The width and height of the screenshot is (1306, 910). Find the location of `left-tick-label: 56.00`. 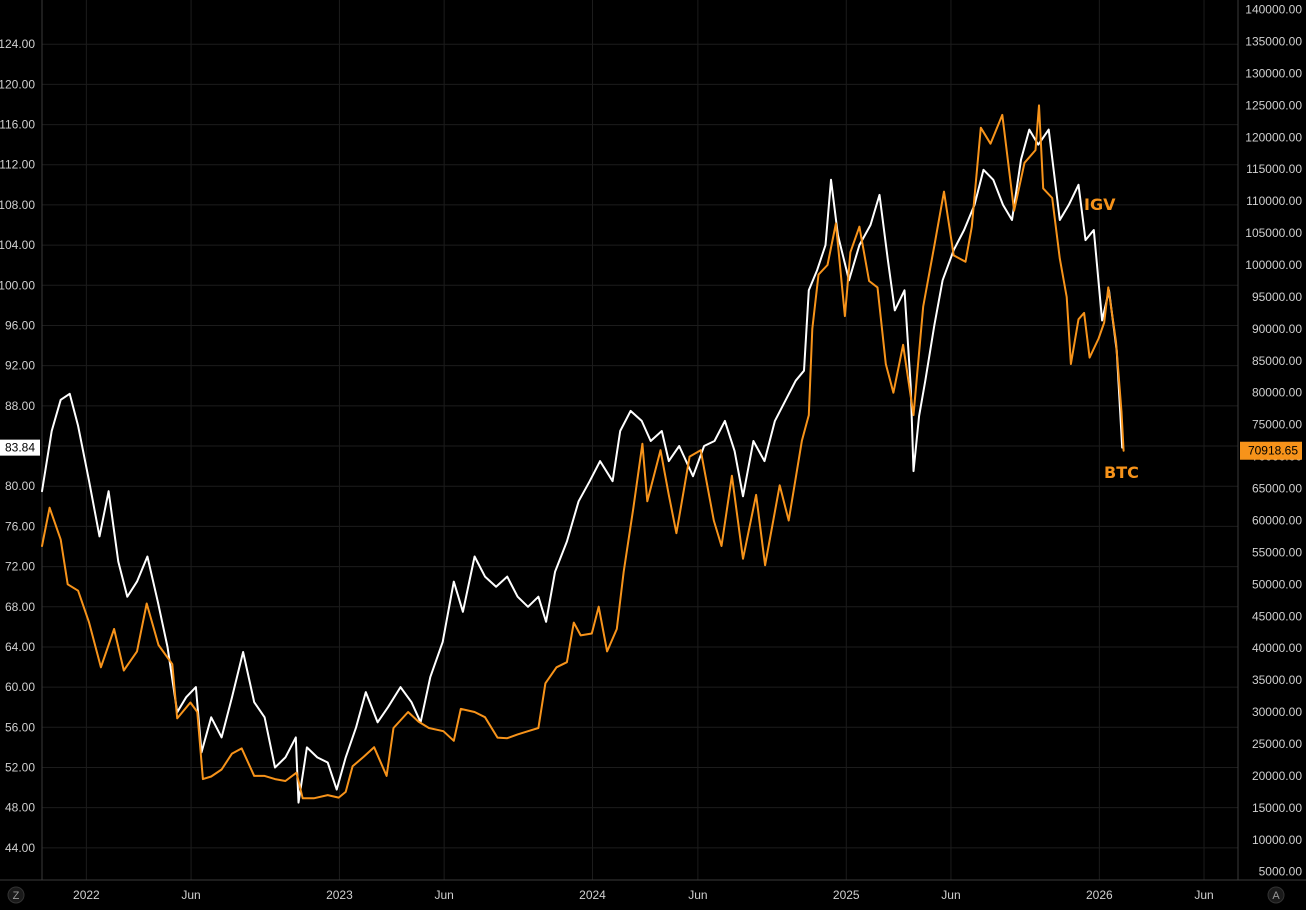

left-tick-label: 56.00 is located at coordinates (20, 727).